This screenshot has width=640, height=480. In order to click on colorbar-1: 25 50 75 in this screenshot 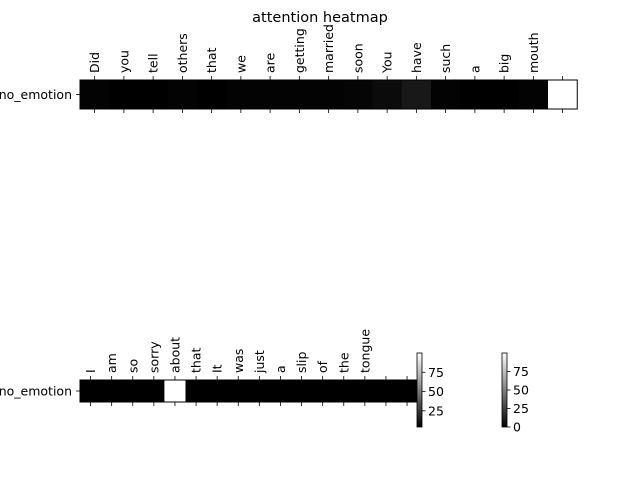, I will do `click(430, 390)`.